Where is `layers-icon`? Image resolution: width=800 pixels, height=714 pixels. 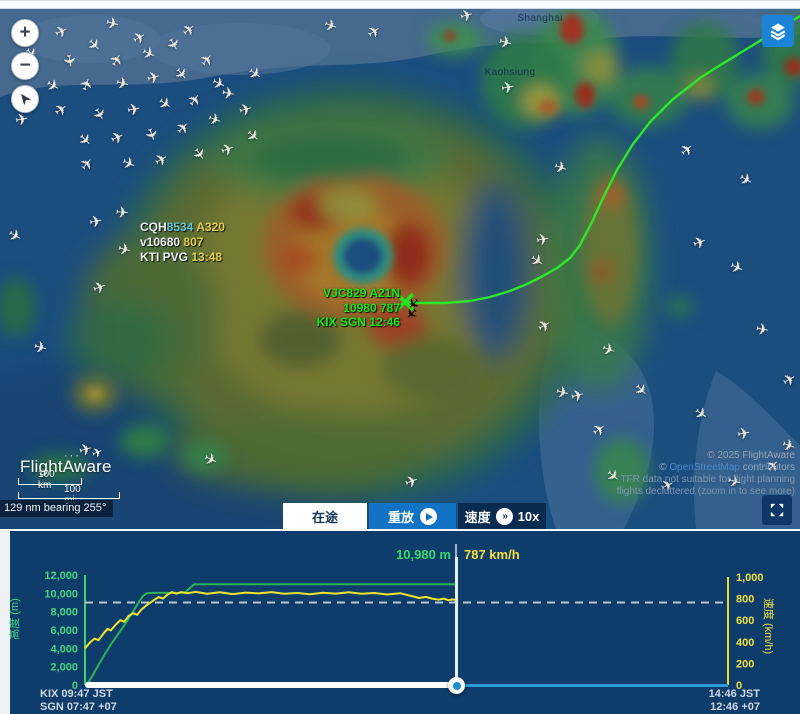
layers-icon is located at coordinates (778, 32).